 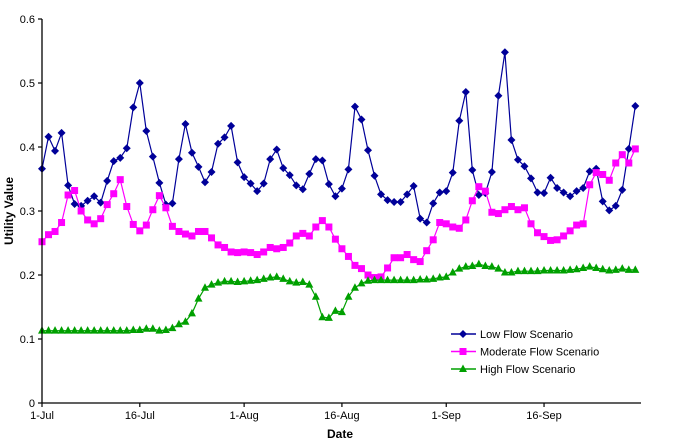 What do you see at coordinates (27, 20) in the screenshot?
I see `y-tick-label: 0.6` at bounding box center [27, 20].